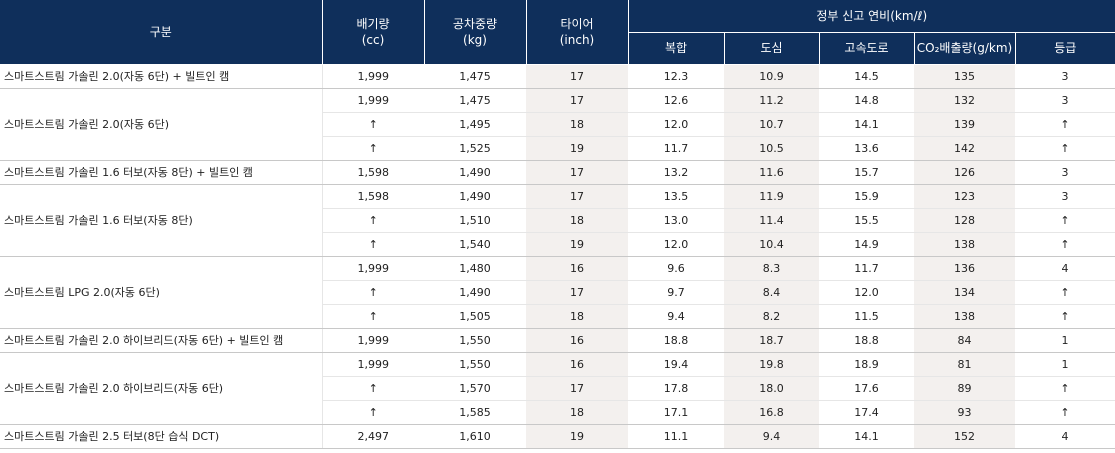 The height and width of the screenshot is (453, 1115). What do you see at coordinates (373, 436) in the screenshot?
I see `cell-displacement: 2,497` at bounding box center [373, 436].